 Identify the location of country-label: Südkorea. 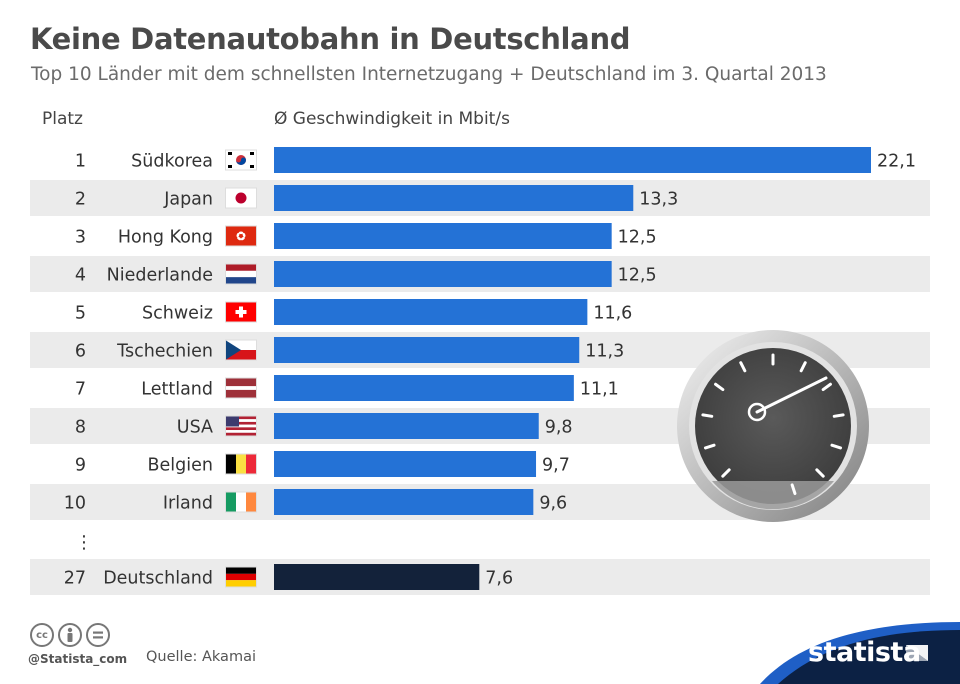
(172, 162).